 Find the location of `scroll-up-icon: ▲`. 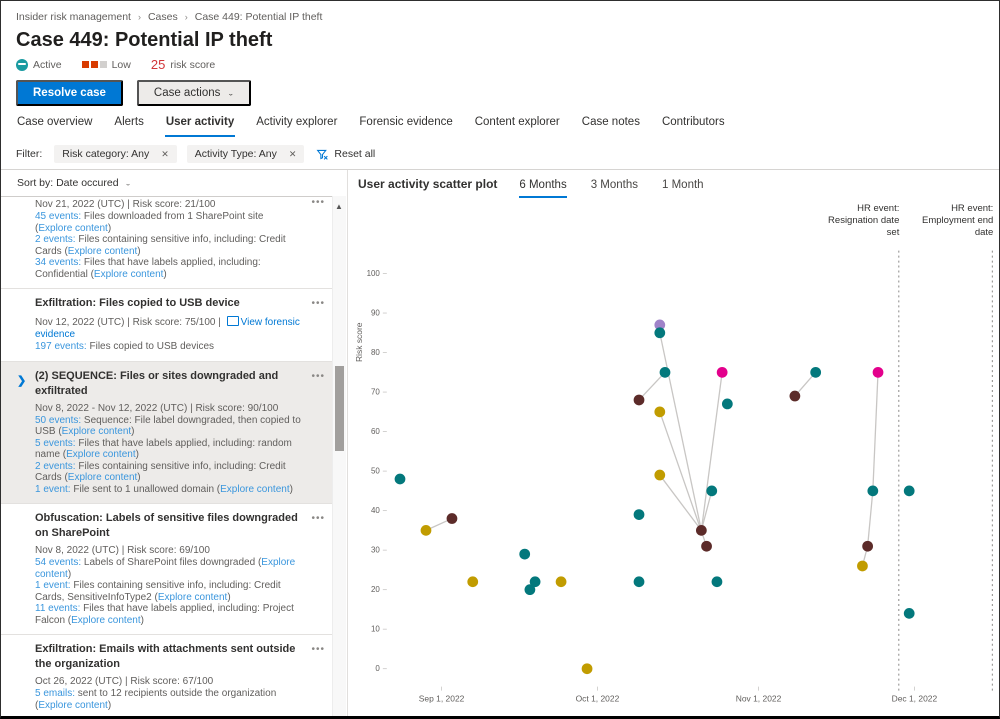

scroll-up-icon: ▲ is located at coordinates (339, 206).